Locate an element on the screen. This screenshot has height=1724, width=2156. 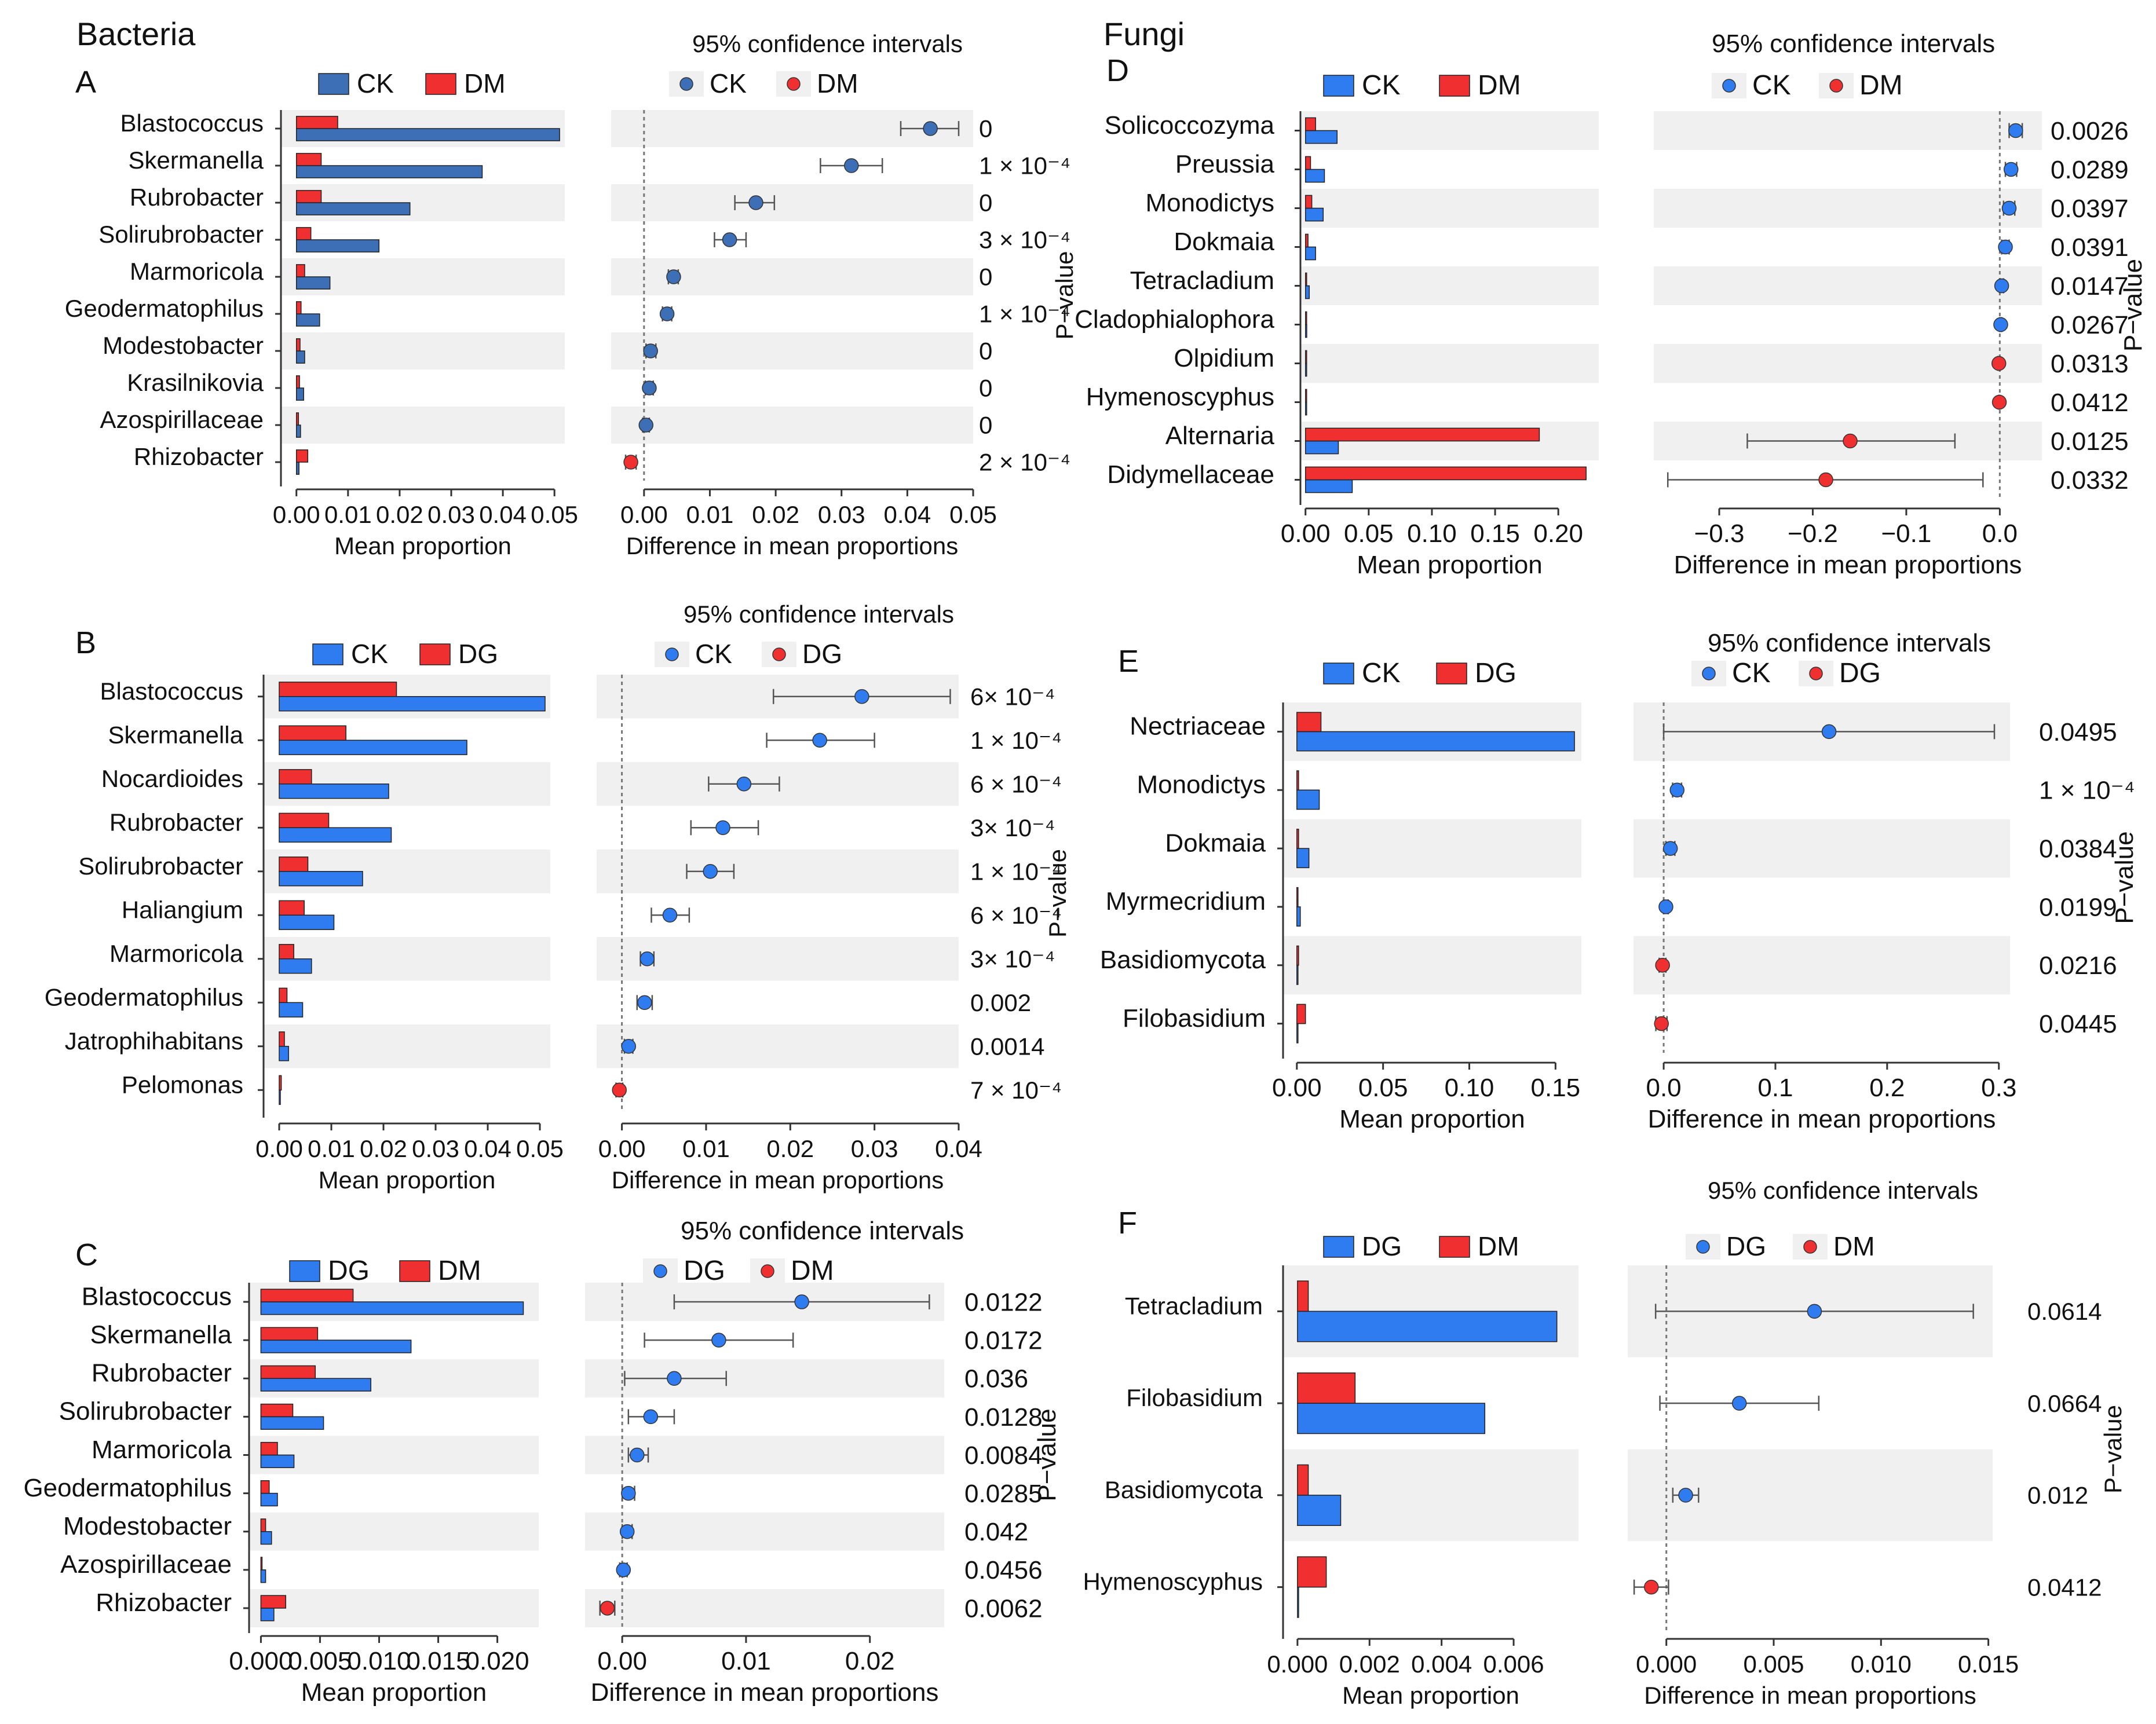
bar-x-axis-title: Mean proportion is located at coordinates (1432, 1119).